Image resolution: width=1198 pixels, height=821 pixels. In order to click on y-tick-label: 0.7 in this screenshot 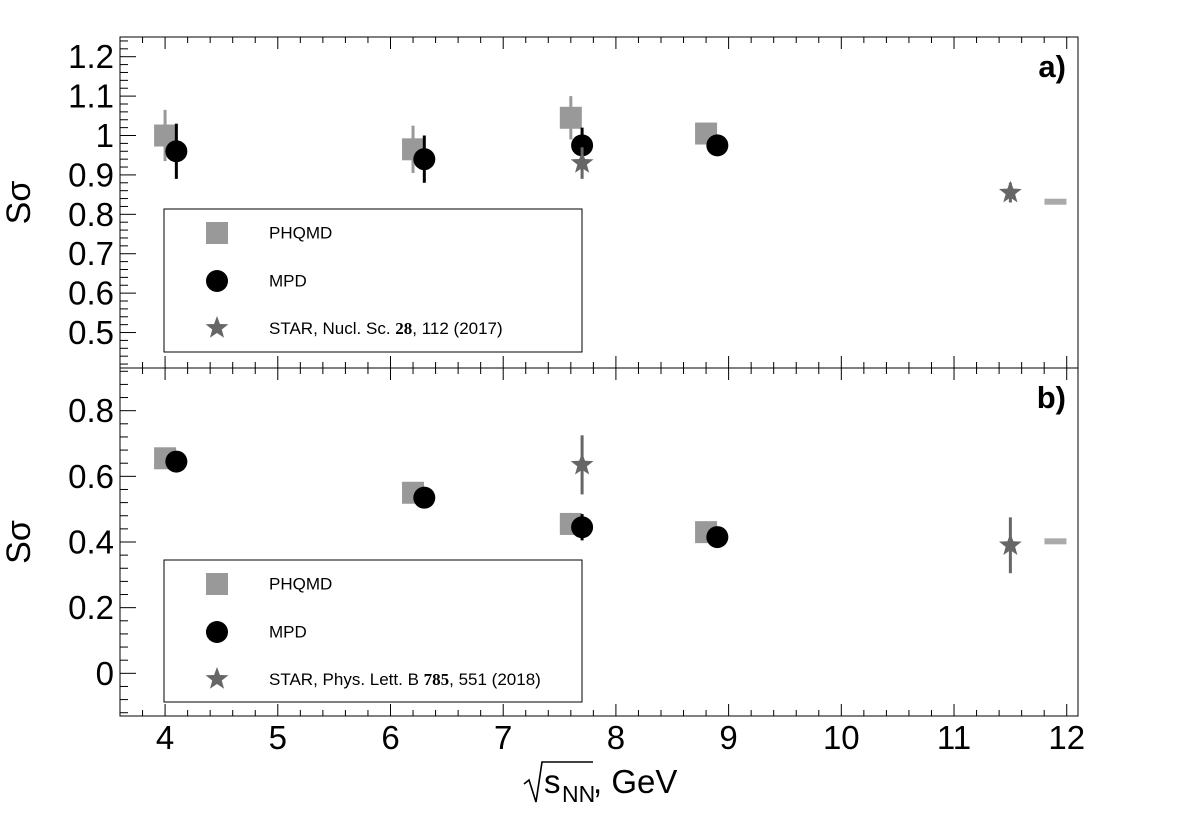, I will do `click(91, 253)`.